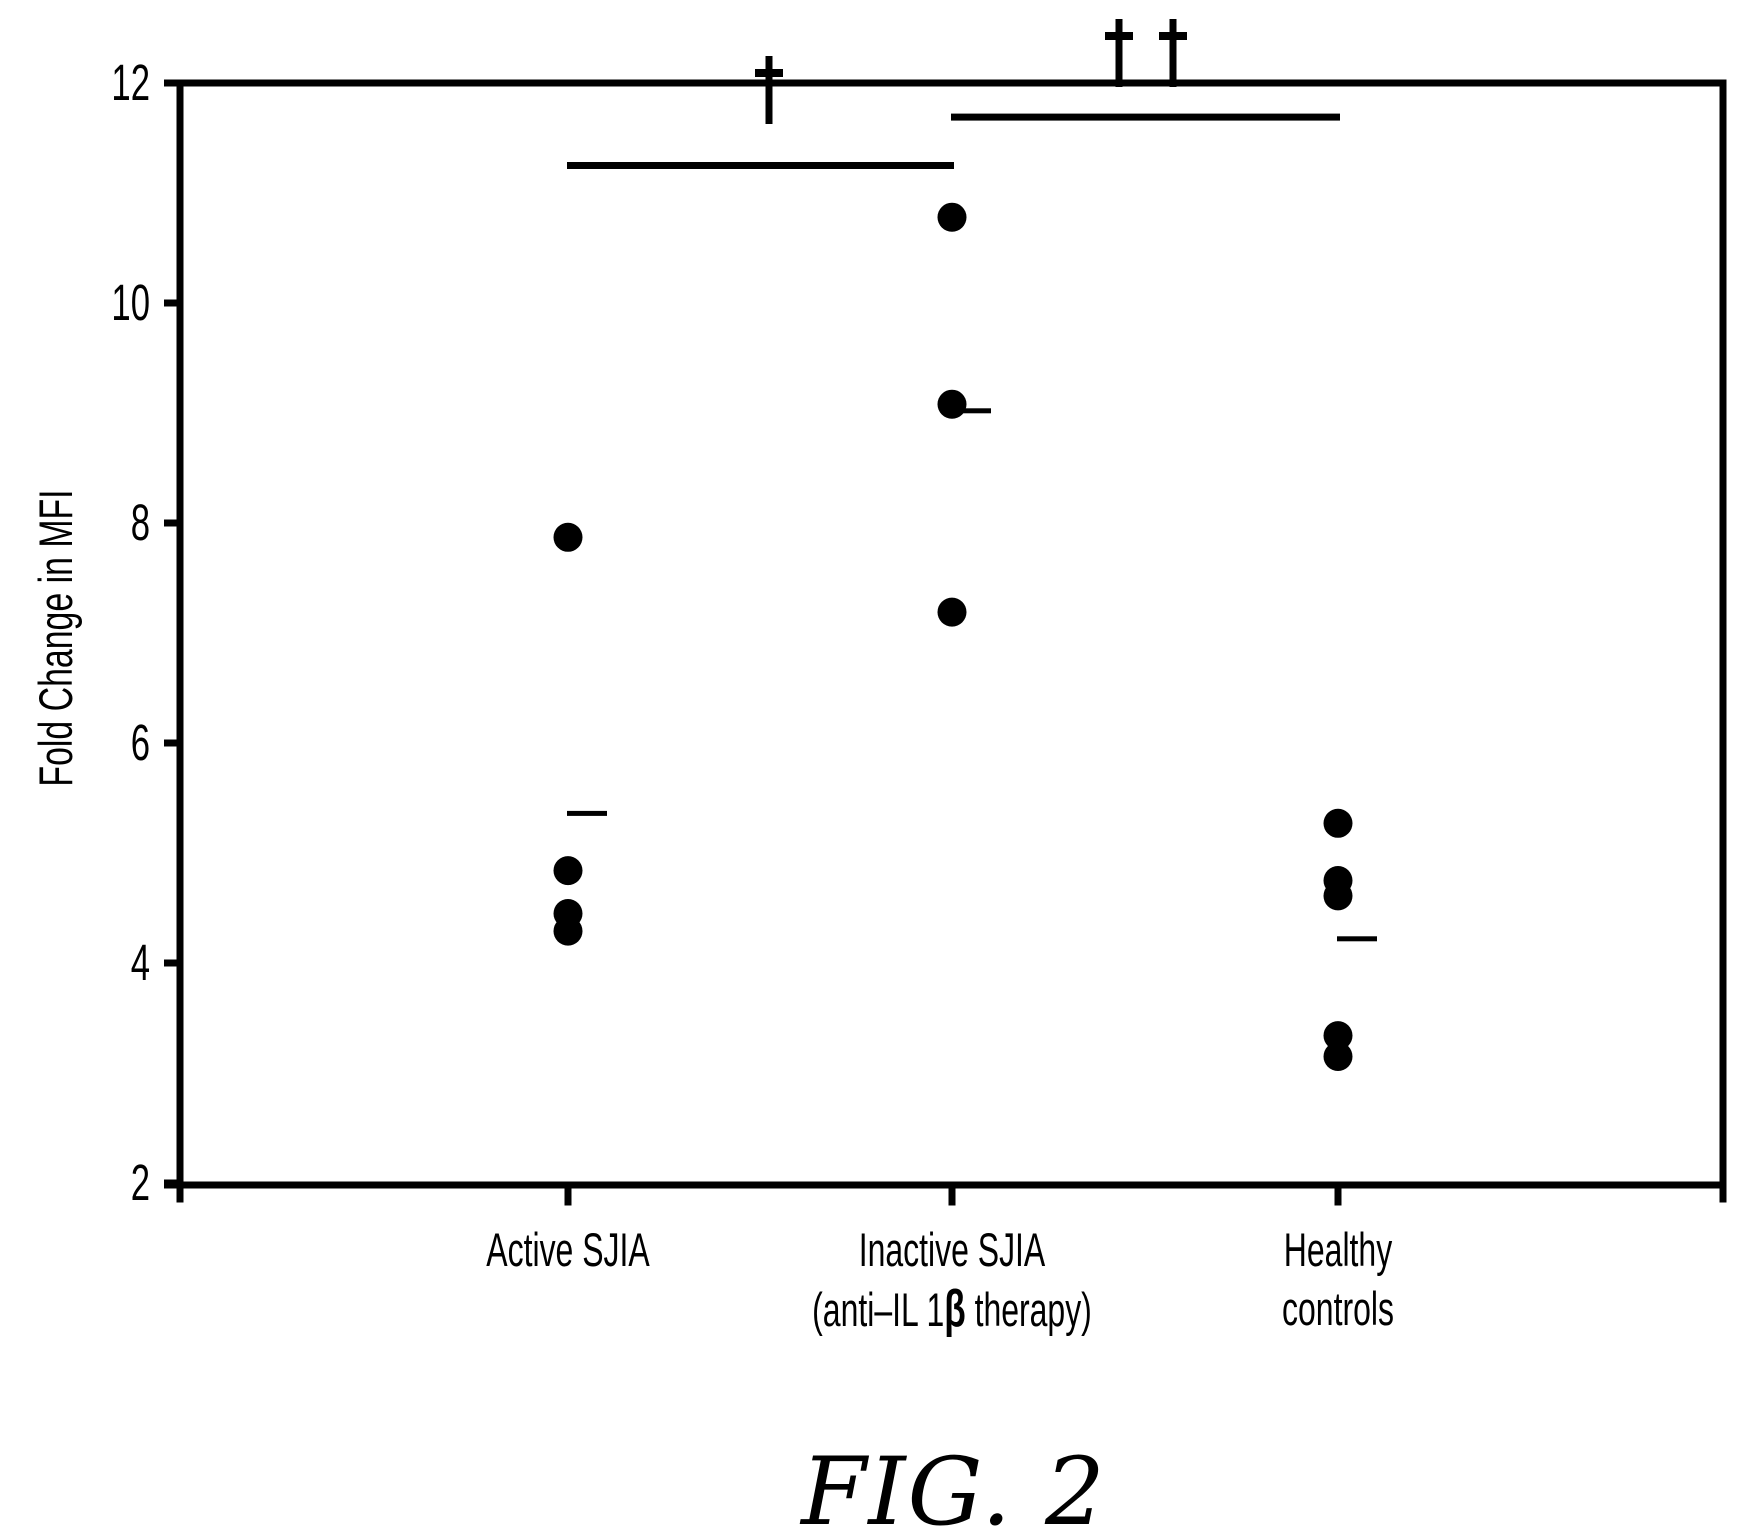 Image resolution: width=1746 pixels, height=1540 pixels. Describe the element at coordinates (130, 302) in the screenshot. I see `y-tick-label: 10` at that location.